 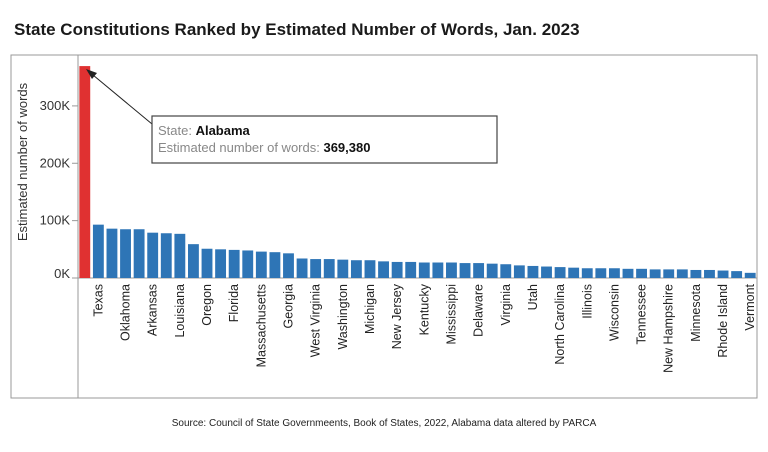 What do you see at coordinates (506, 305) in the screenshot?
I see `x-tick-label: Virginia` at bounding box center [506, 305].